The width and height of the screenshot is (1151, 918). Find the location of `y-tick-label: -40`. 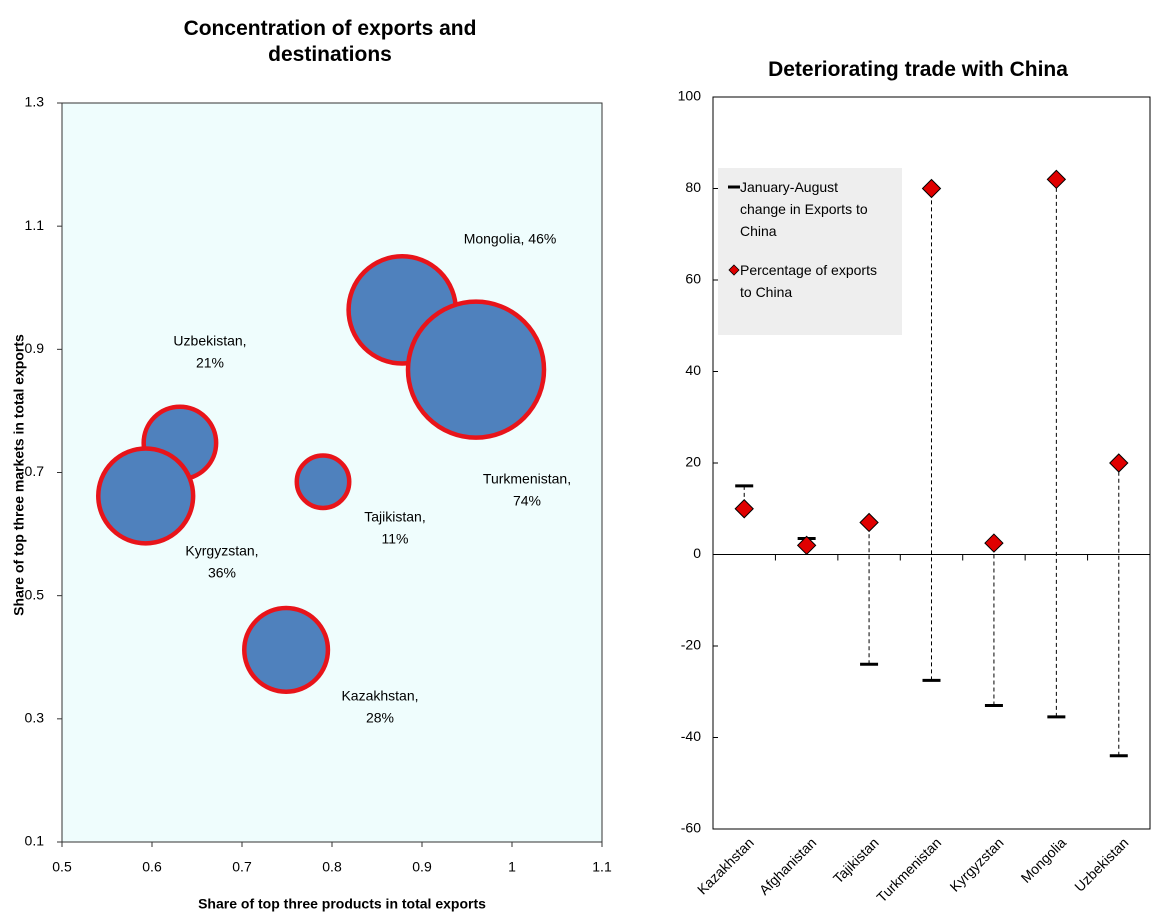

y-tick-label: -40 is located at coordinates (691, 736).